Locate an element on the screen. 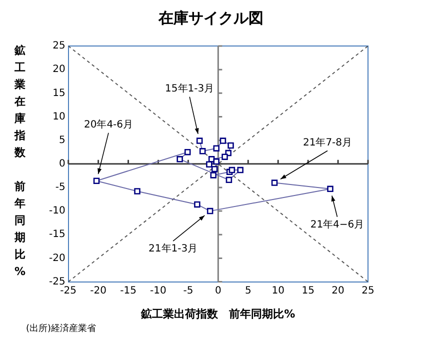 The image size is (426, 347). y-tick-label: -15 is located at coordinates (57, 234).